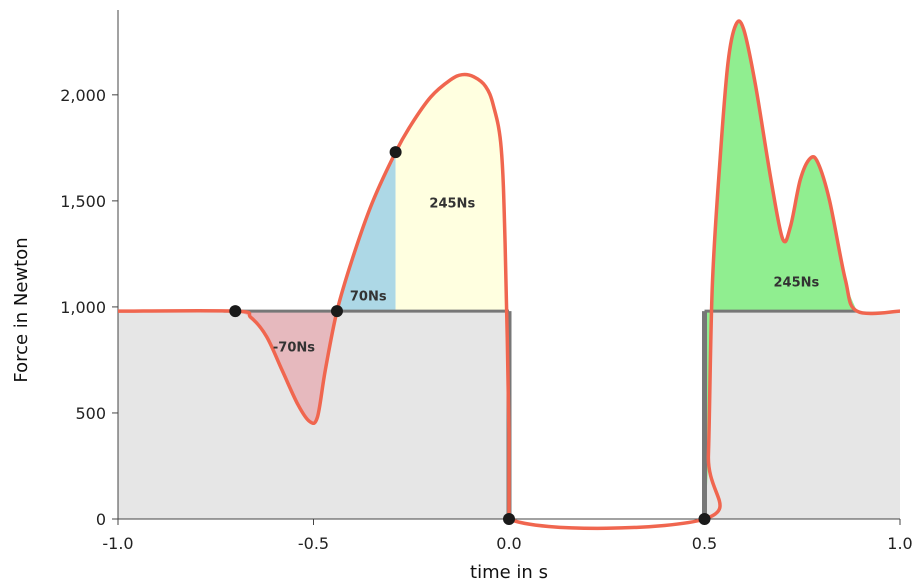 The width and height of the screenshot is (917, 585). I want to click on y-tick-label: 1,000, so click(83, 307).